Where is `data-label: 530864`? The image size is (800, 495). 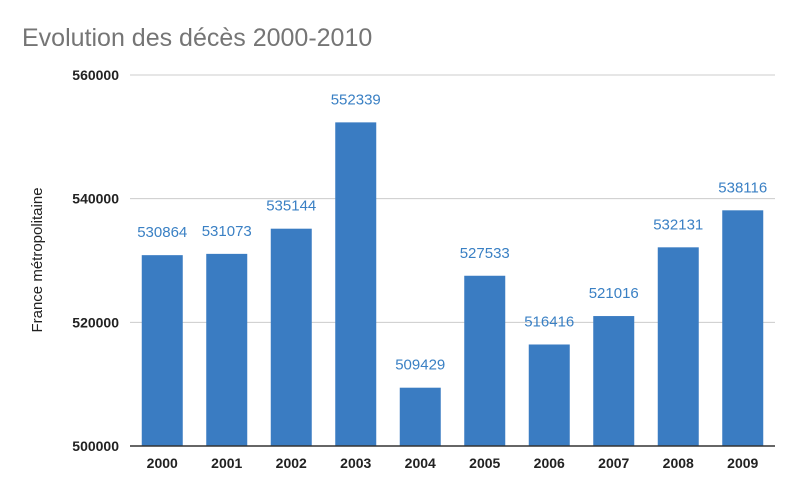 data-label: 530864 is located at coordinates (162, 232).